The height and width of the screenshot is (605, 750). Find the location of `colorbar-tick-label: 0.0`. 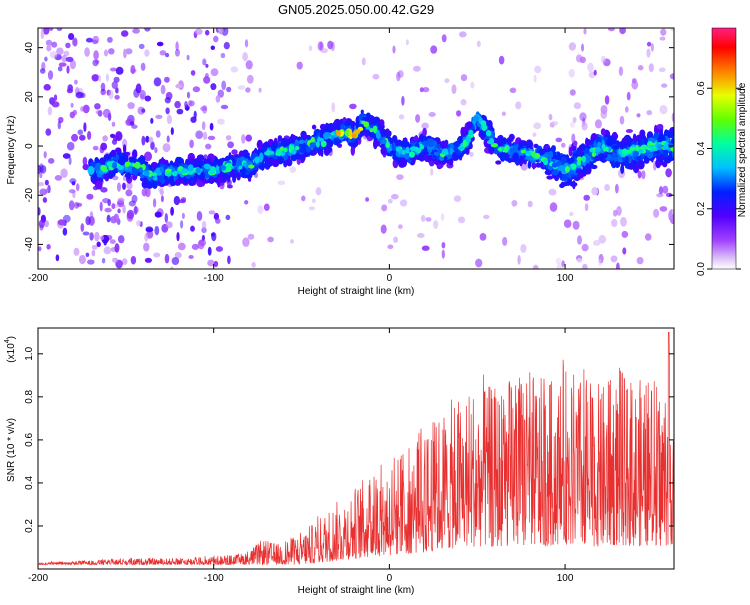

colorbar-tick-label: 0.0 is located at coordinates (701, 269).